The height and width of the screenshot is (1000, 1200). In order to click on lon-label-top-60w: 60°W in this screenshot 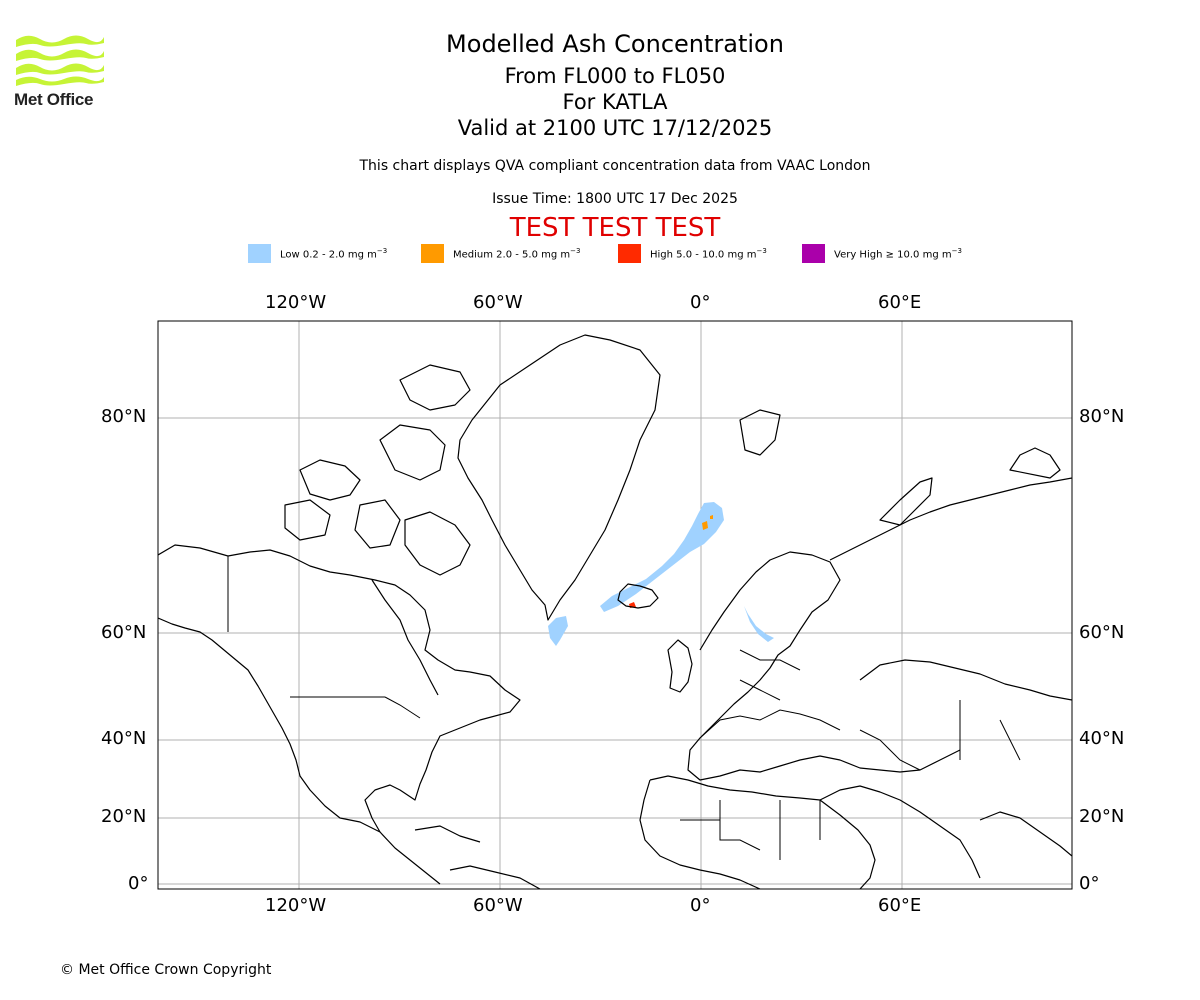, I will do `click(498, 302)`.